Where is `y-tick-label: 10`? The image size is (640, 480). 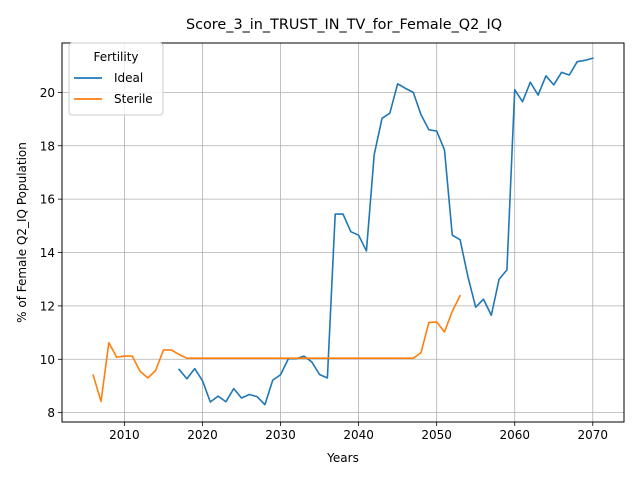 y-tick-label: 10 is located at coordinates (47, 360).